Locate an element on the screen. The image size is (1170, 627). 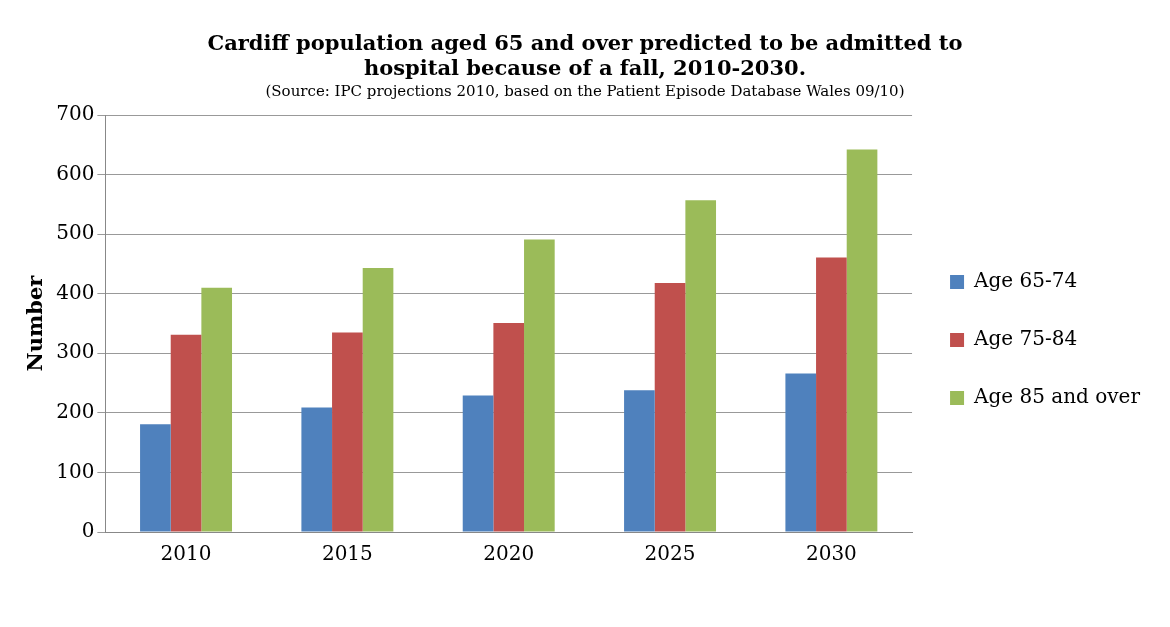
y-tick-label: 700 is located at coordinates (75, 113).